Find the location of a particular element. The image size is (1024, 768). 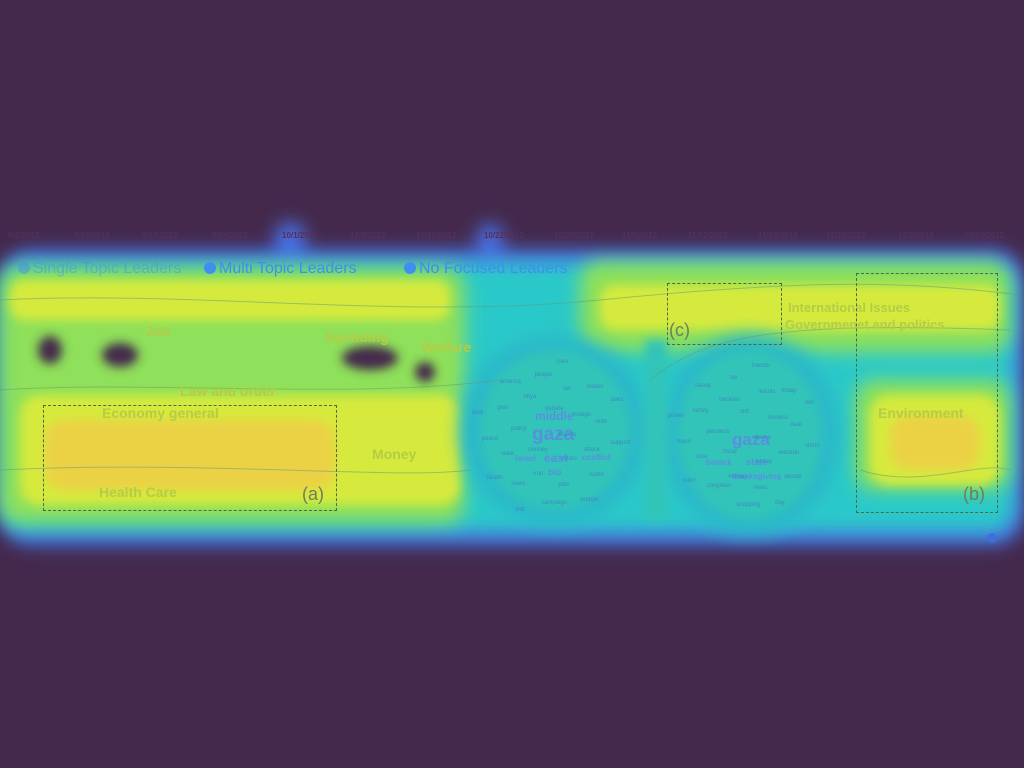

word-cloud-word: black is located at coordinates (684, 441).